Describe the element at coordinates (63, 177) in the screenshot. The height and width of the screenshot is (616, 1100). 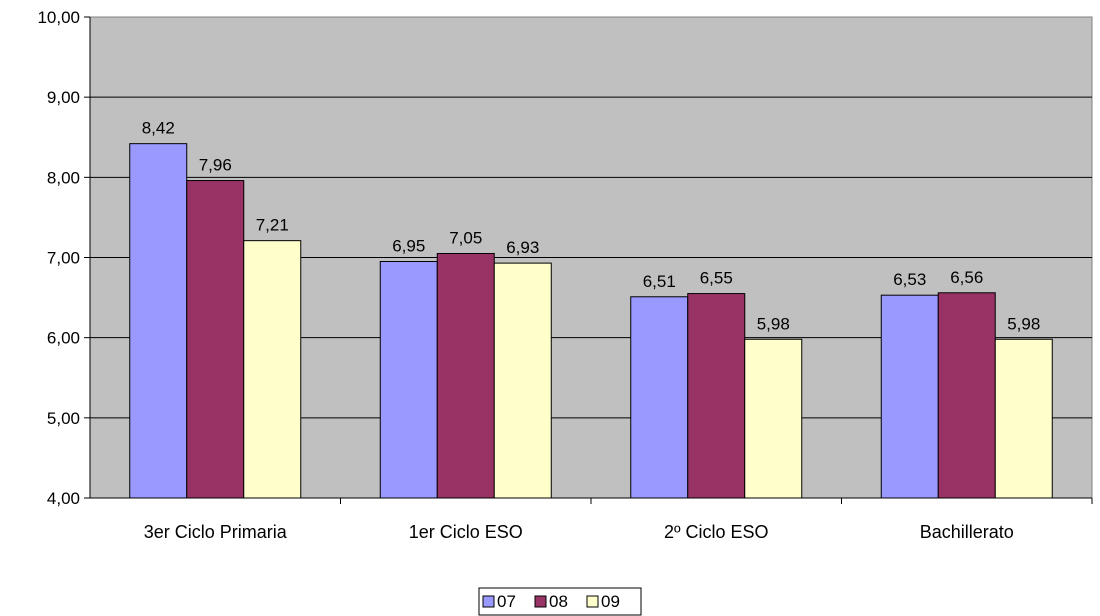
I see `y-tick-label: 8,00` at that location.